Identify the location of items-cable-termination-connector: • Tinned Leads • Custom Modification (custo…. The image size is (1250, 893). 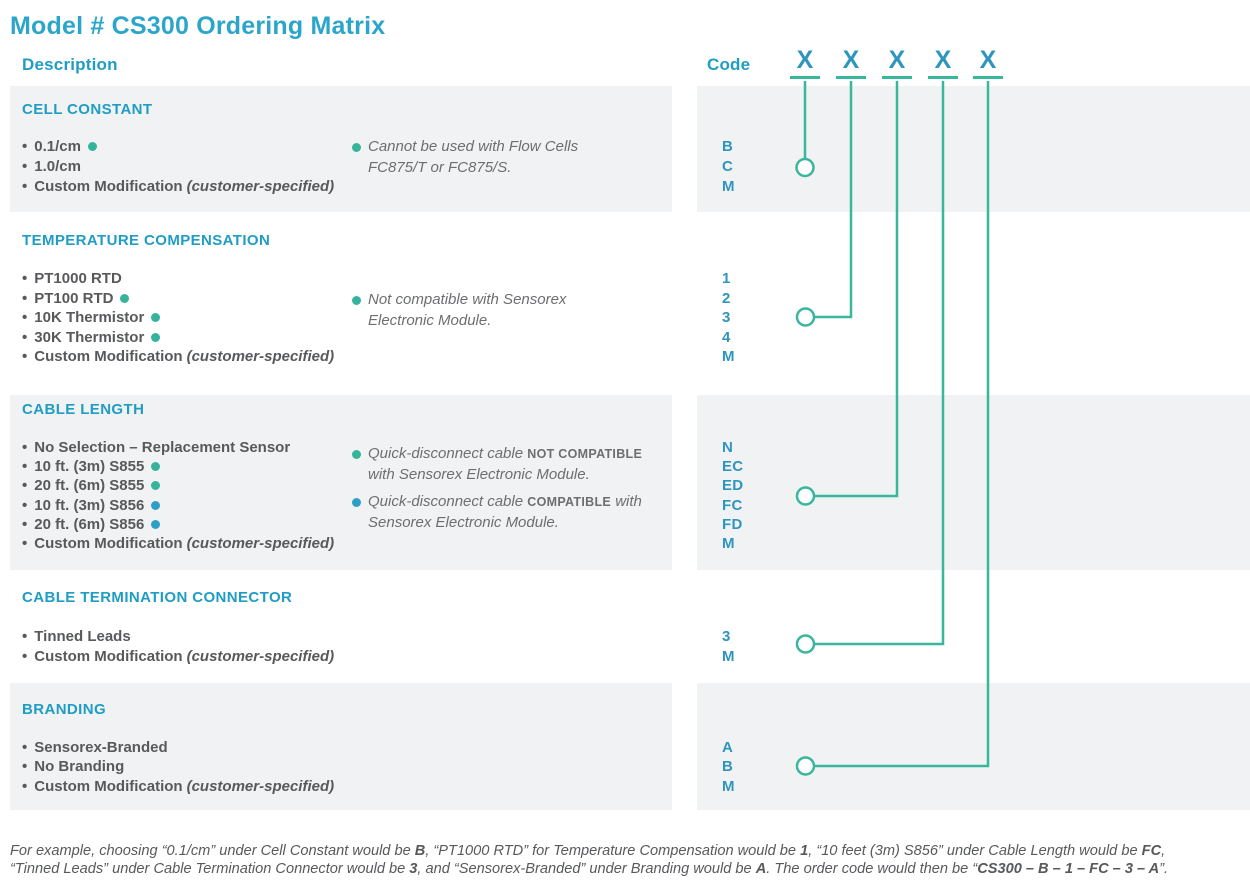
(178, 647).